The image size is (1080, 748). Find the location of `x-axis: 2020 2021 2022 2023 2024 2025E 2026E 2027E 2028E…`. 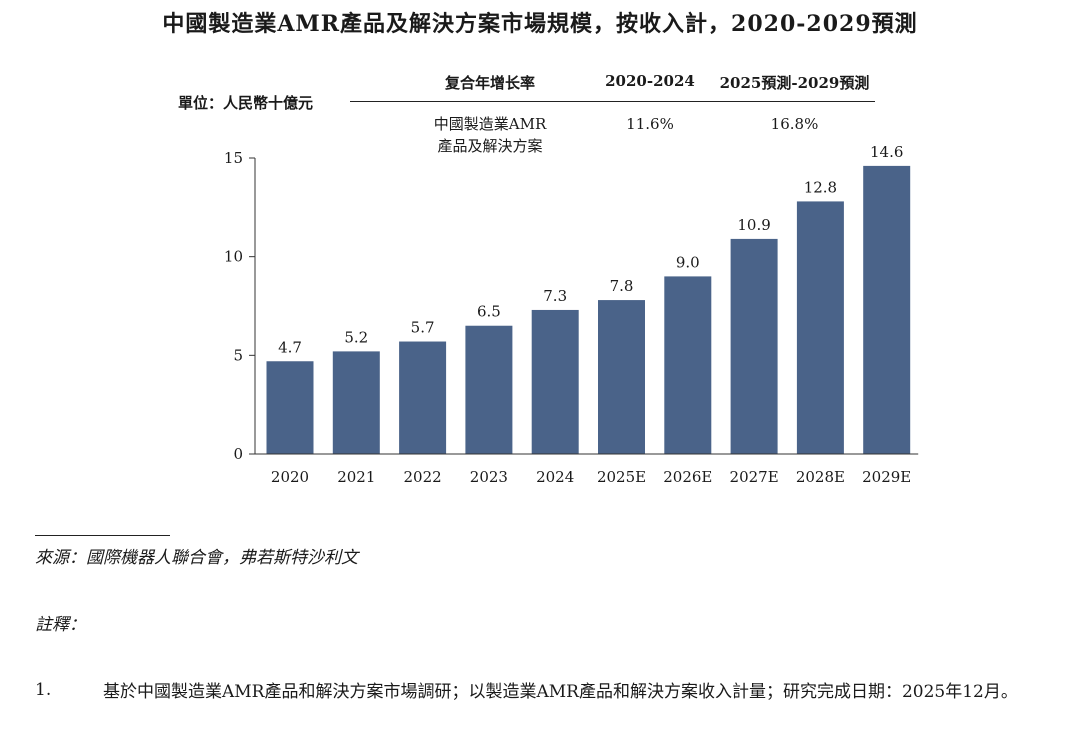

x-axis: 2020 2021 2022 2023 2024 2025E 2026E 2027E 2028E… is located at coordinates (587, 469).